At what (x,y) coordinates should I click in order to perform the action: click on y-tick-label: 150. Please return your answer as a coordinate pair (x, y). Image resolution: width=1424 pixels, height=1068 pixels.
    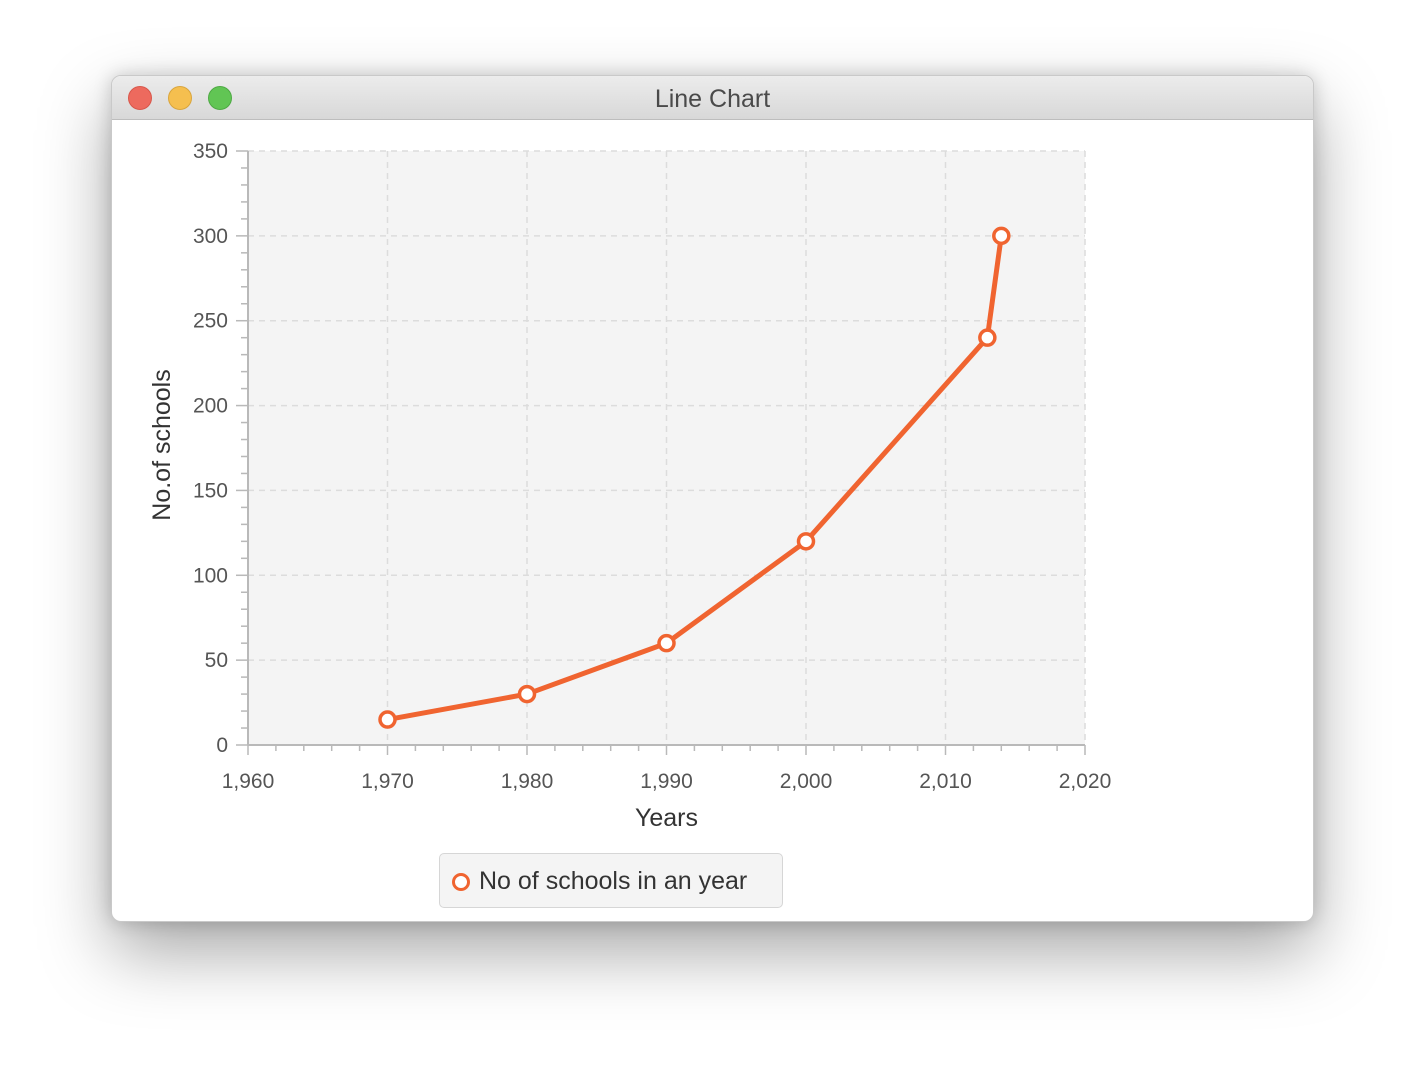
    Looking at the image, I should click on (210, 490).